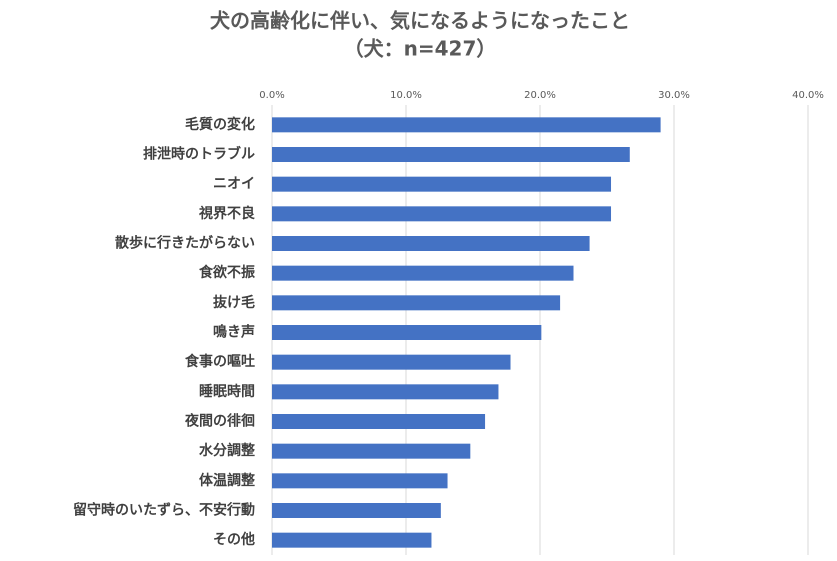 The width and height of the screenshot is (837, 561). What do you see at coordinates (234, 302) in the screenshot?
I see `y-tick-label: 抜け毛` at bounding box center [234, 302].